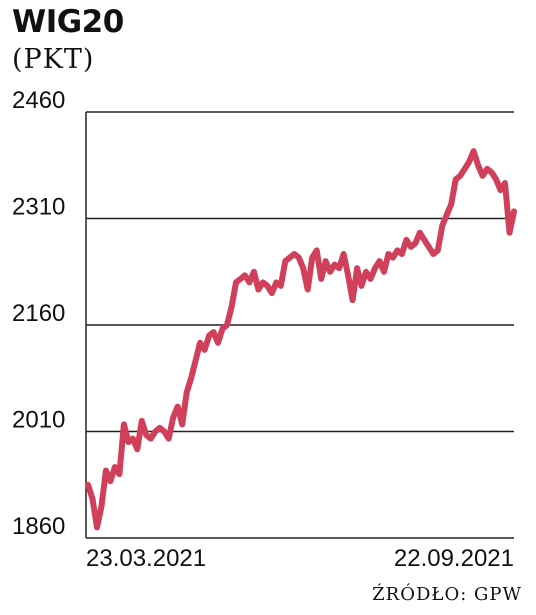 The image size is (536, 615). I want to click on chart-title: WIG20, so click(68, 22).